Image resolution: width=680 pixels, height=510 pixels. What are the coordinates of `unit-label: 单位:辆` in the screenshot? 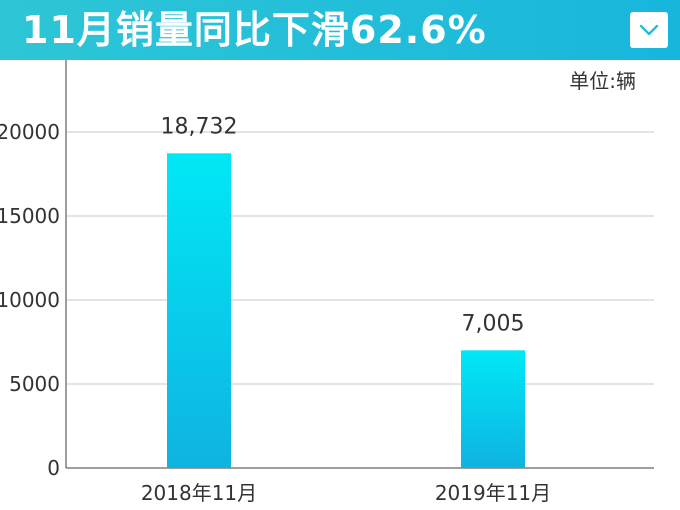 It's located at (602, 81).